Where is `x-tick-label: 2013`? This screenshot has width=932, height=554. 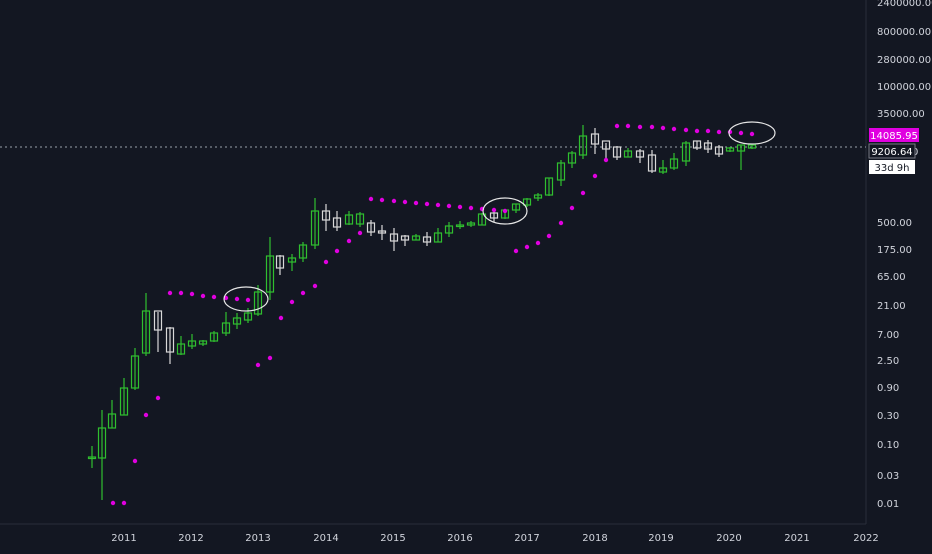 x-tick-label: 2013 is located at coordinates (257, 538).